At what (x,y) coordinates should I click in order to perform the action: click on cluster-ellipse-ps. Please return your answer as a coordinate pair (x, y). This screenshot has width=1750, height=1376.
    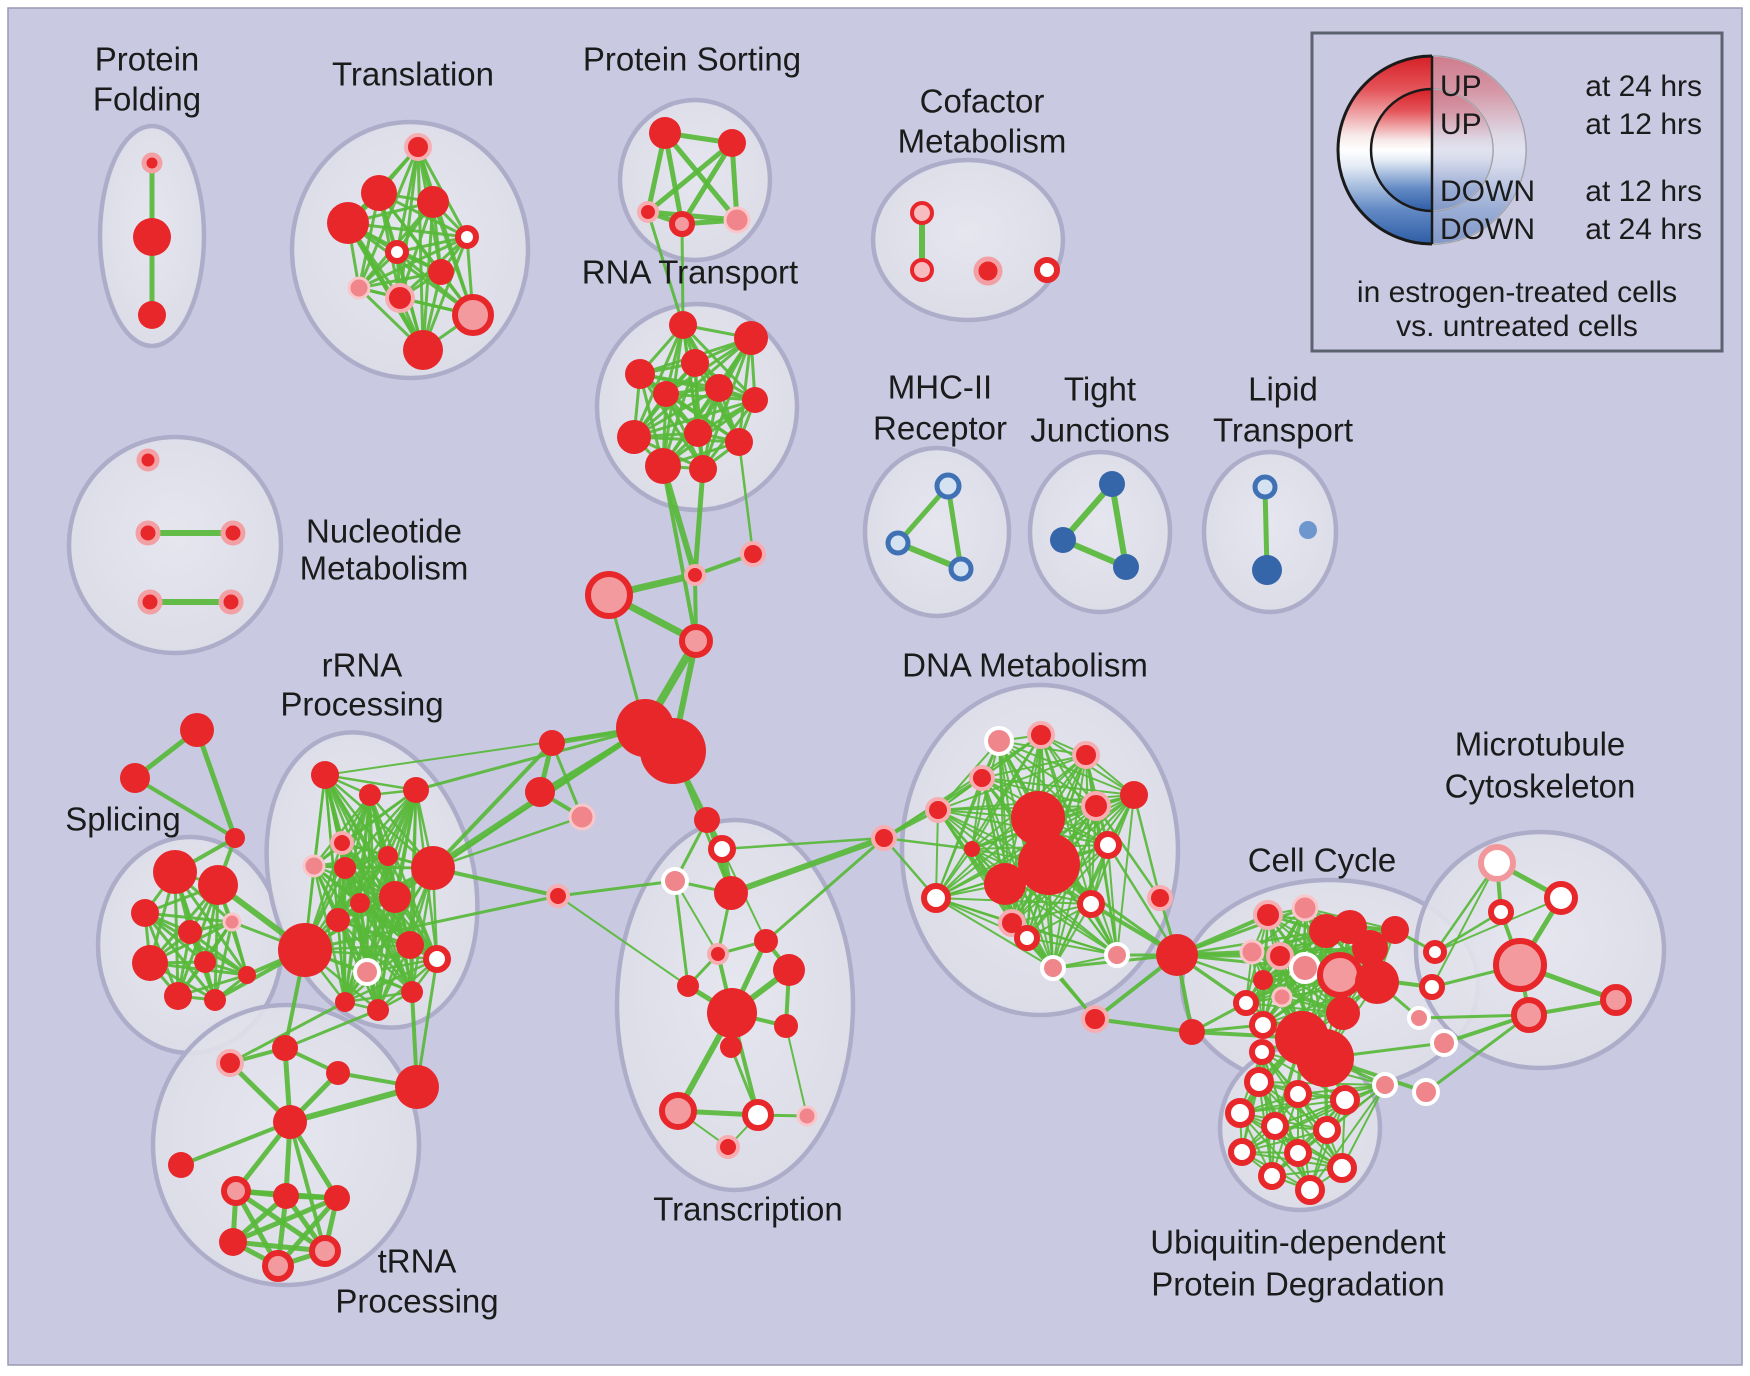
    Looking at the image, I should click on (695, 180).